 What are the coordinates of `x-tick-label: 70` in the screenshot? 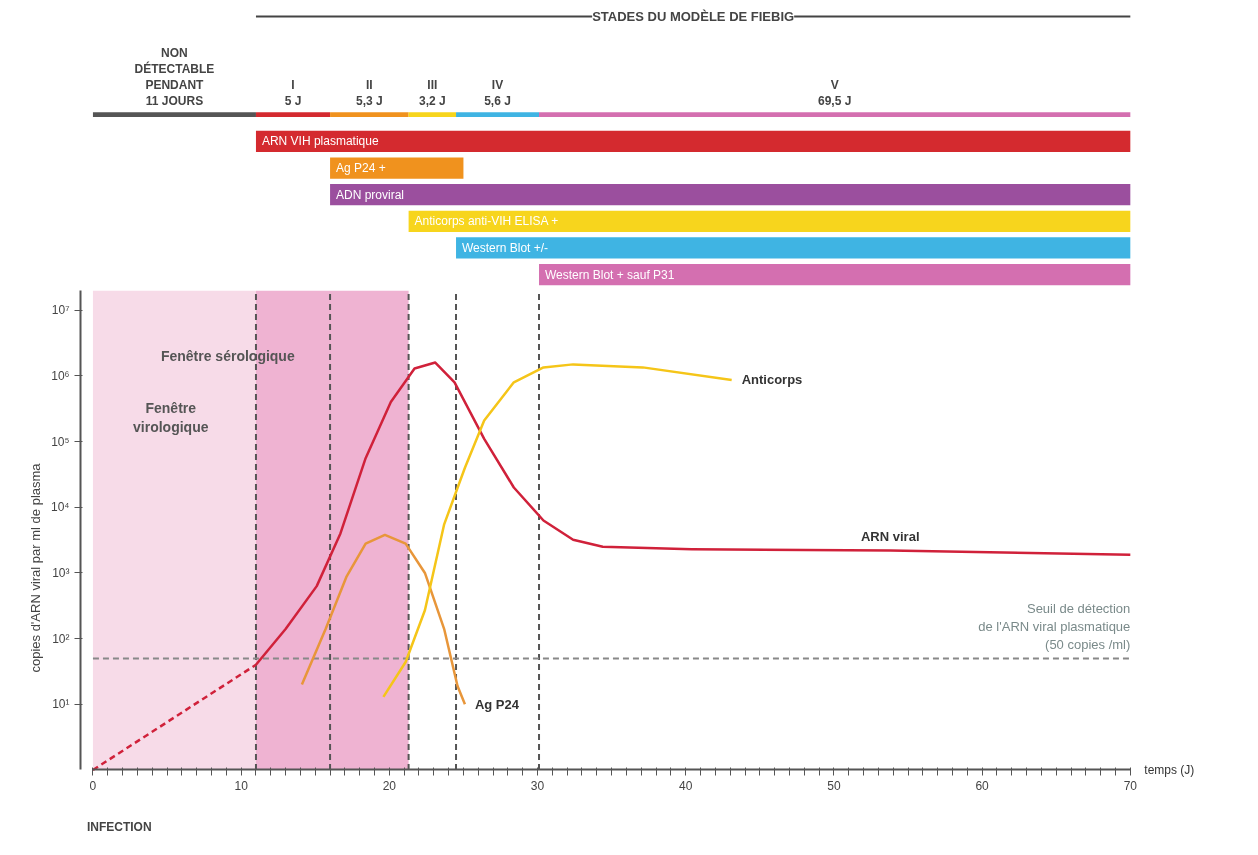 It's located at (1130, 785).